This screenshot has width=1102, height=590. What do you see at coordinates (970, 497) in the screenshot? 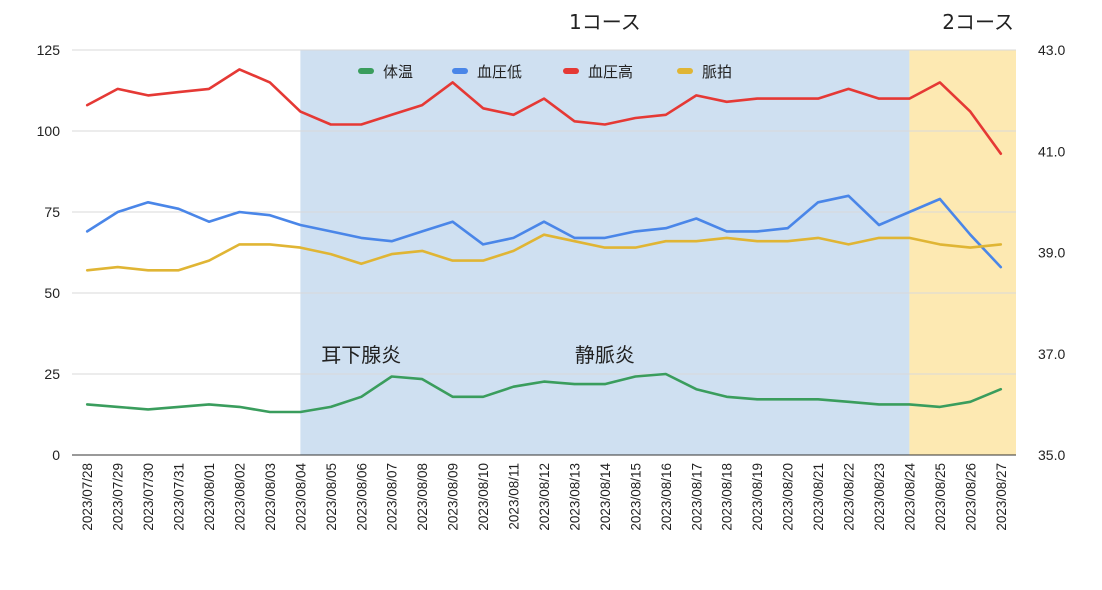
I see `x-tick-label: 2023/08/26` at bounding box center [970, 497].